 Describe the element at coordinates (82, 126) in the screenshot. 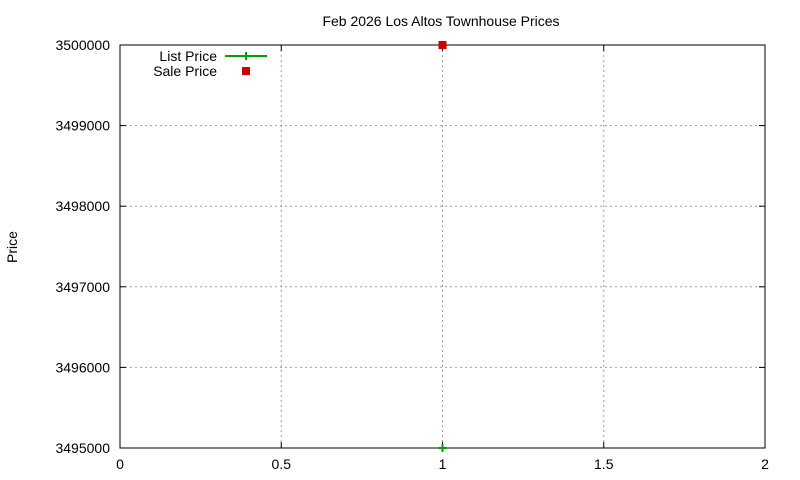

I see `y-tick-label: 3499000` at that location.